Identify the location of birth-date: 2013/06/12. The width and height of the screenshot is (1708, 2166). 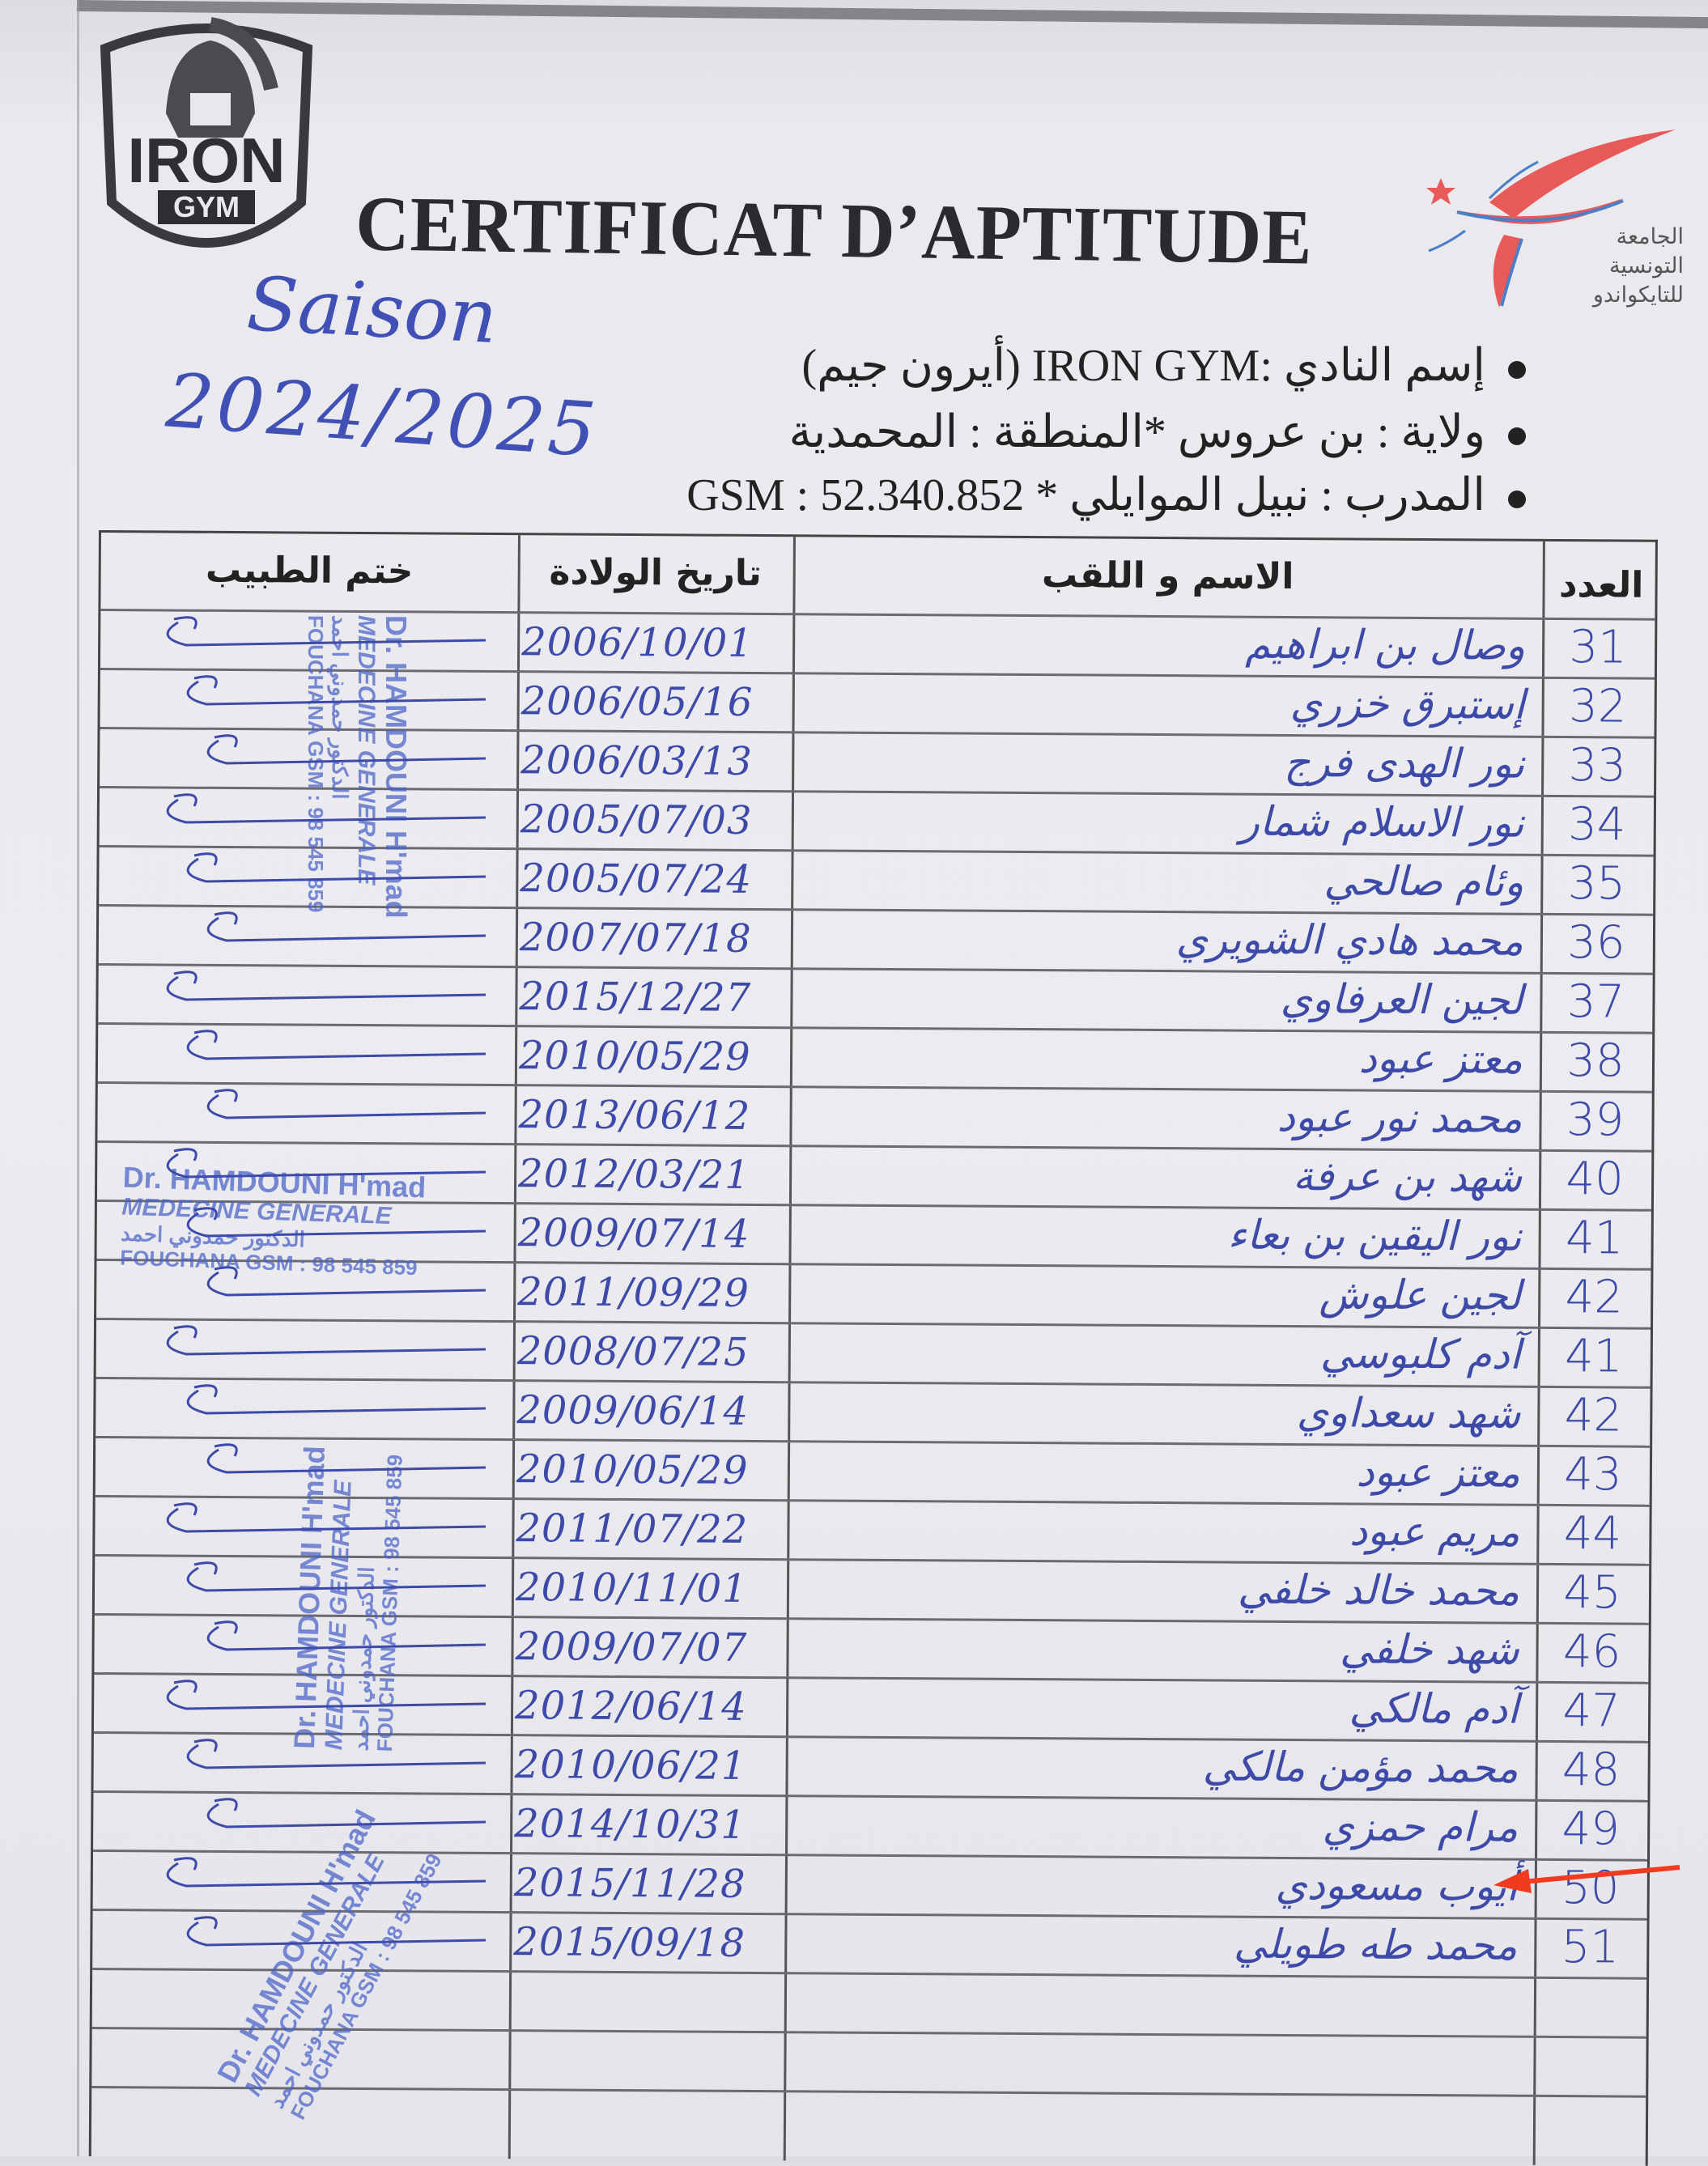
(634, 1115).